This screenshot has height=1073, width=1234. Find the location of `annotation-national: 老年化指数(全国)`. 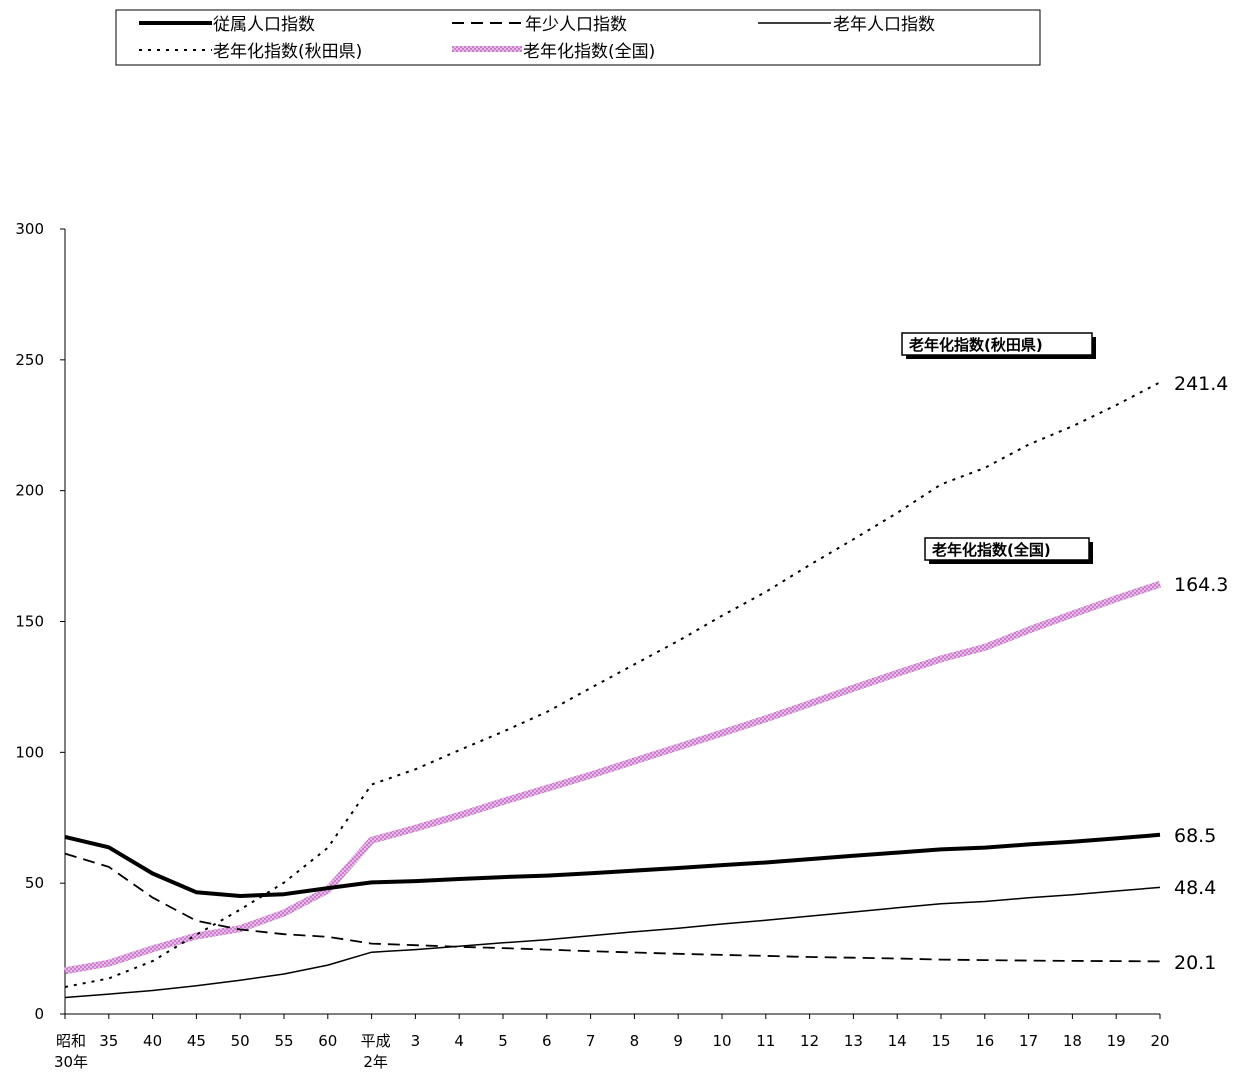

annotation-national: 老年化指数(全国) is located at coordinates (1008, 550).